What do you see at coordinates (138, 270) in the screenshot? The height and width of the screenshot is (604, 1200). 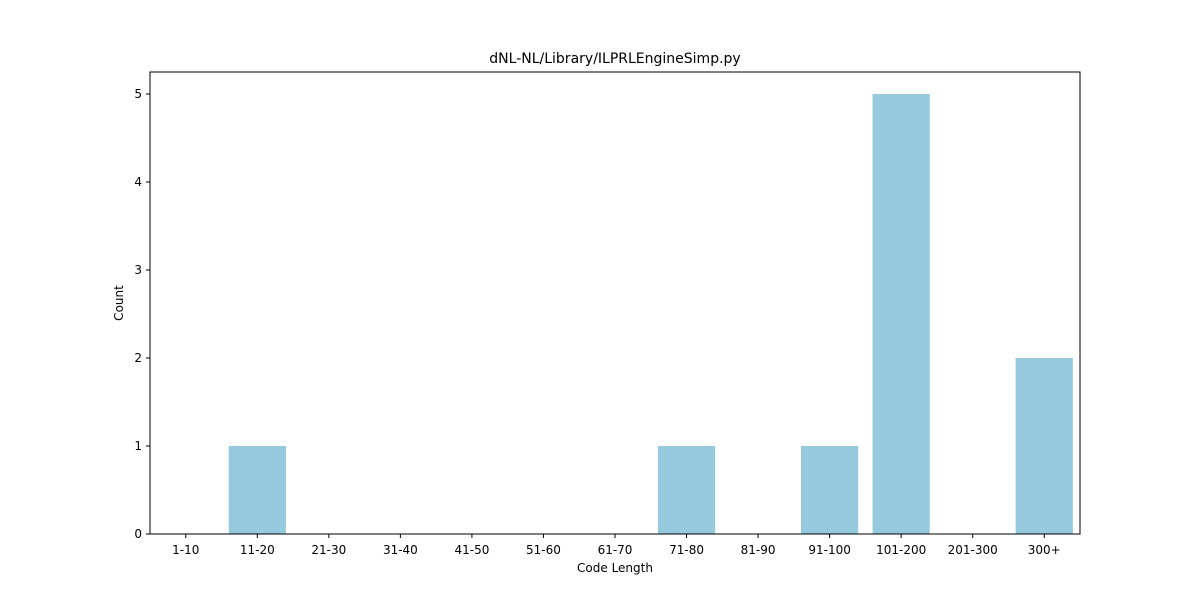 I see `y-tick-label: 3` at bounding box center [138, 270].